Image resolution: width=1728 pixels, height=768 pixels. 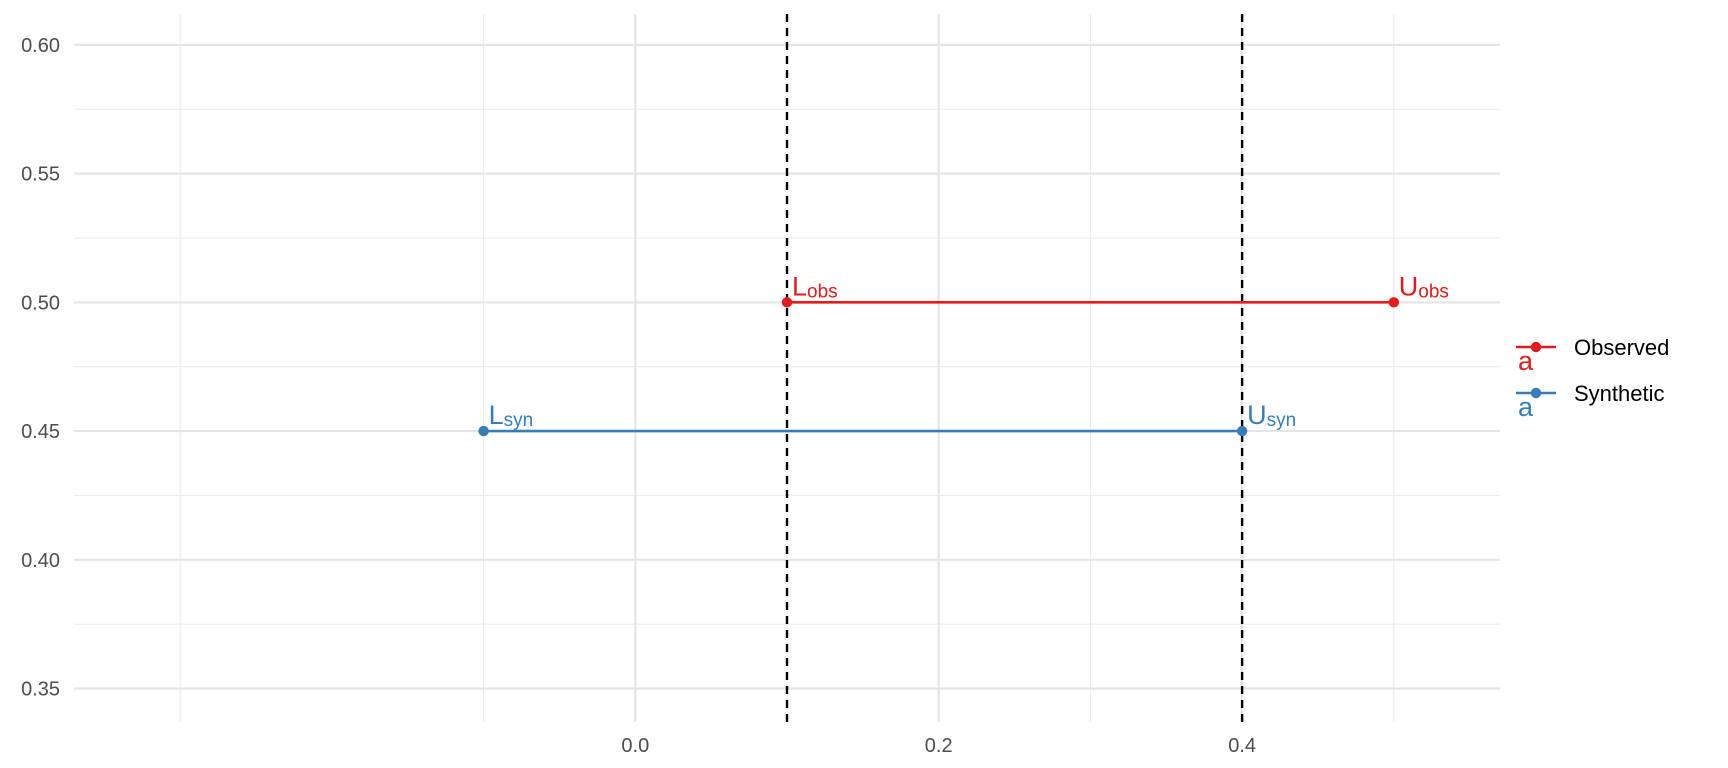 What do you see at coordinates (1271, 415) in the screenshot?
I see `synthetic-point-label: Usyn` at bounding box center [1271, 415].